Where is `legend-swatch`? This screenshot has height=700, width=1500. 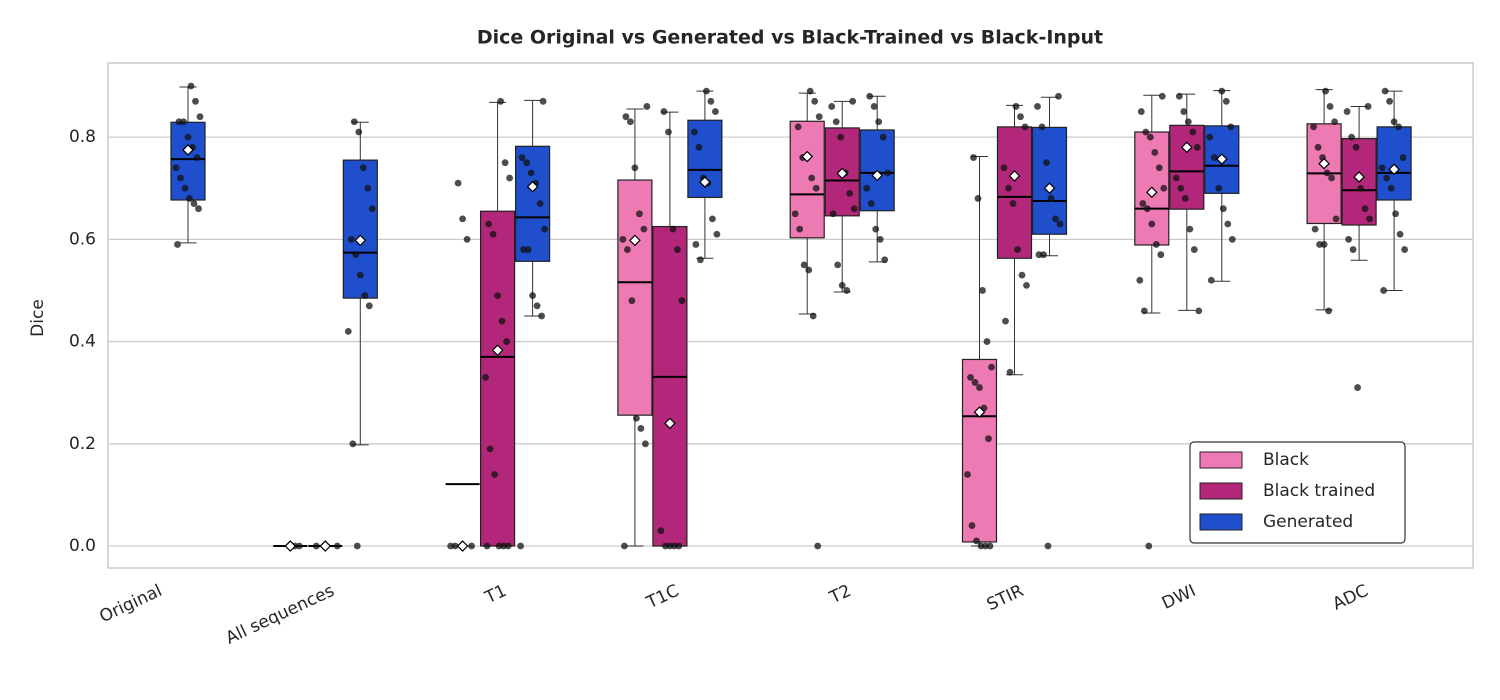
legend-swatch is located at coordinates (1221, 491).